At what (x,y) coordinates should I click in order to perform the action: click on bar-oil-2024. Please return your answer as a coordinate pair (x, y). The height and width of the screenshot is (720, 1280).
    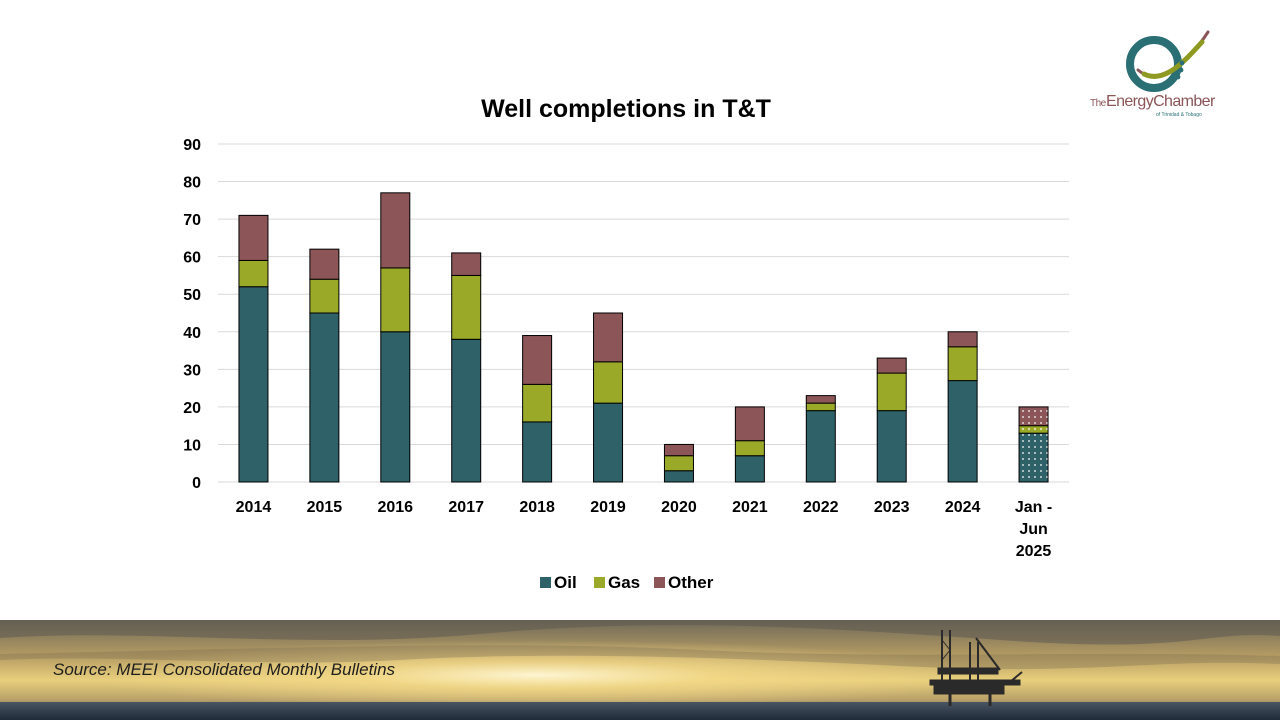
    Looking at the image, I should click on (962, 431).